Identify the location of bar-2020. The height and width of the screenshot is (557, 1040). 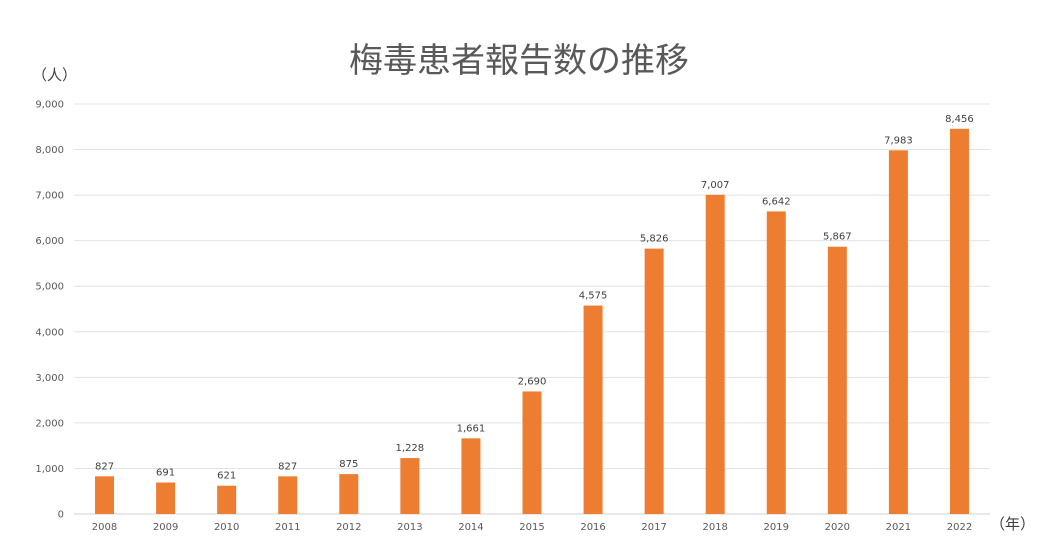
(837, 380).